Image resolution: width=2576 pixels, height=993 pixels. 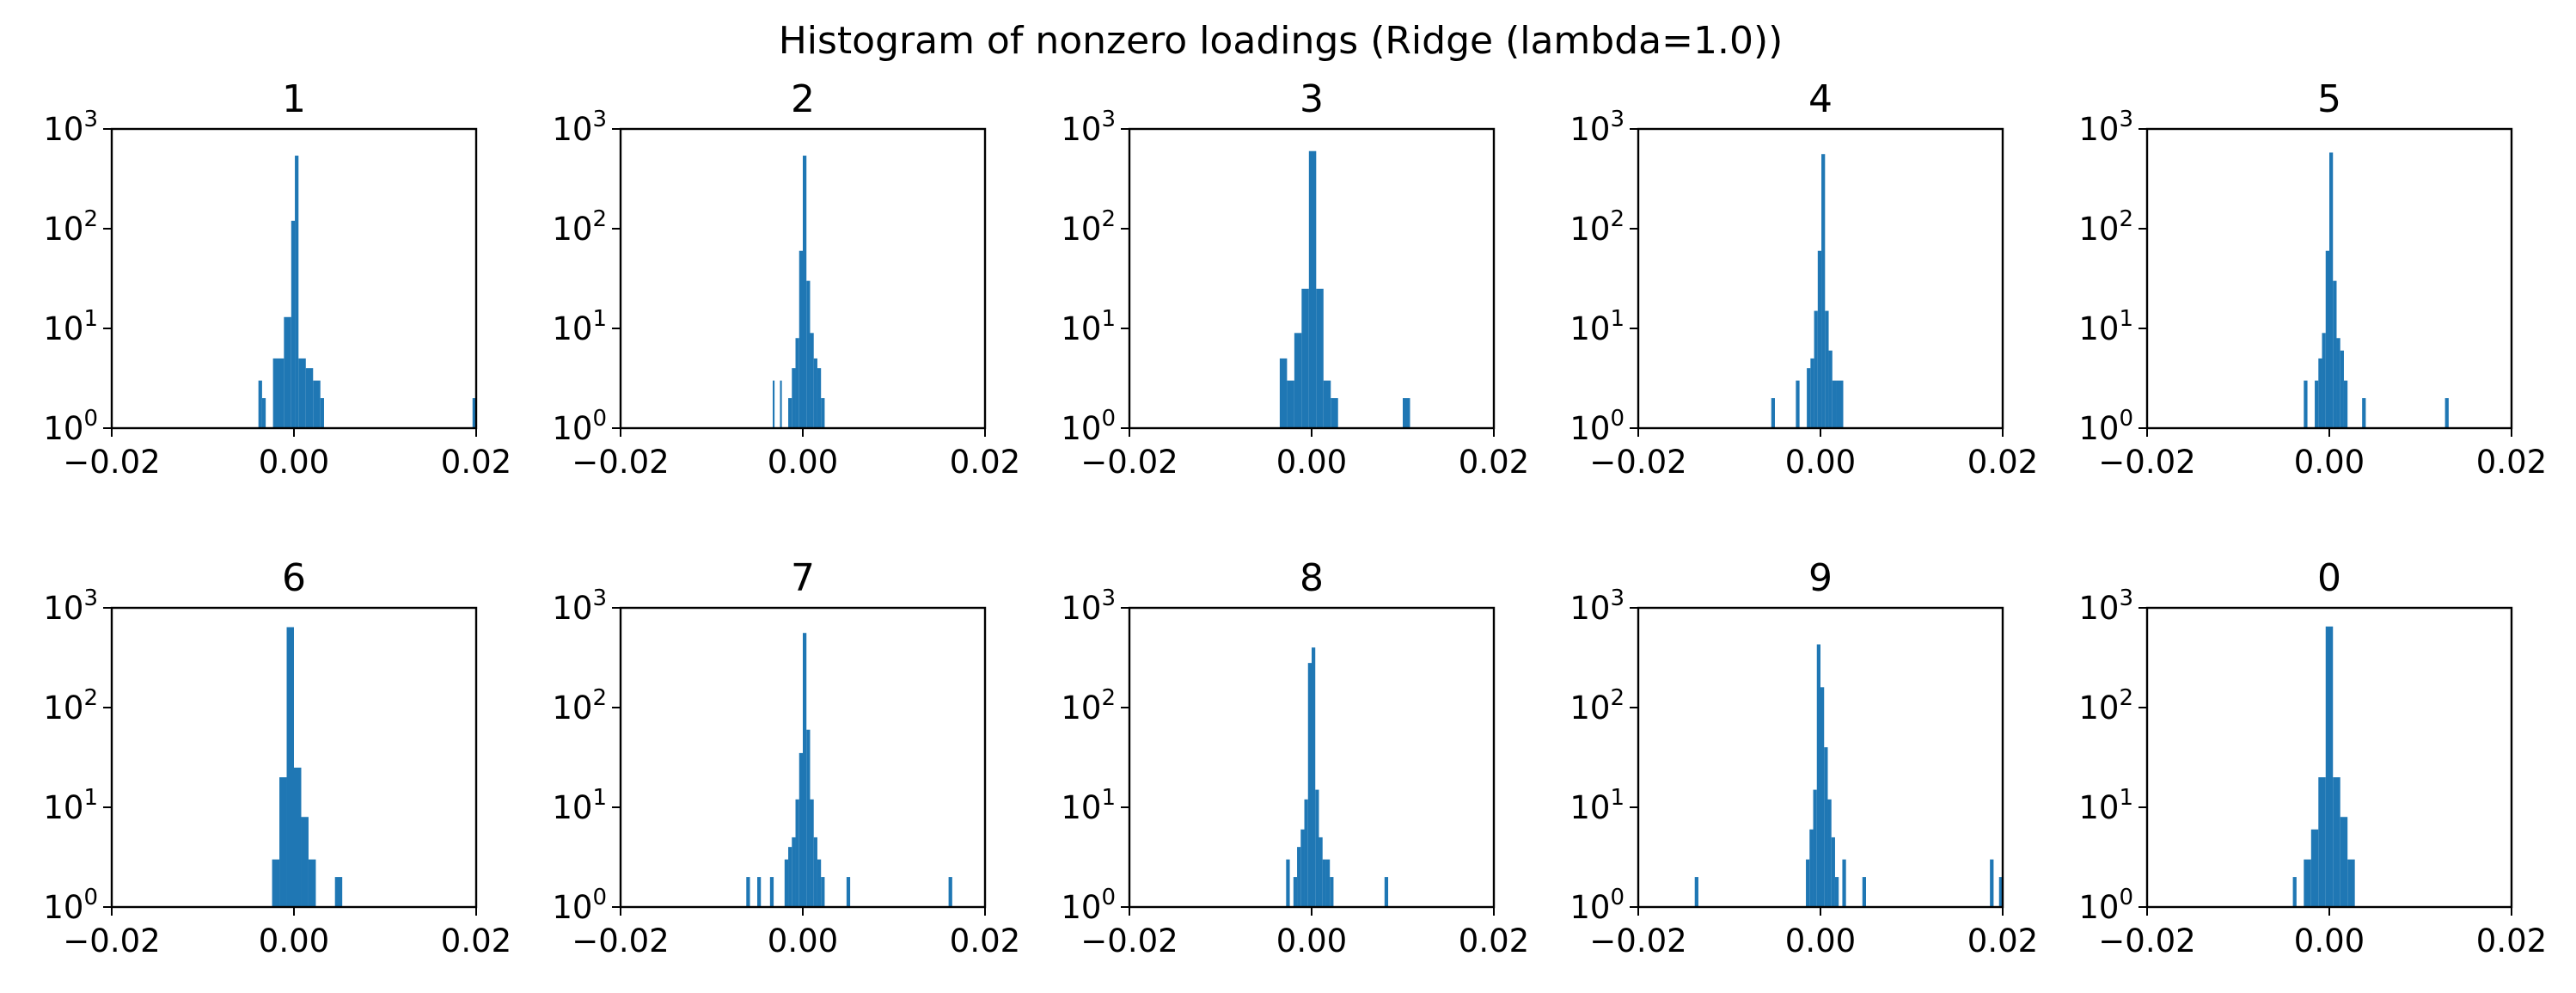 I want to click on subplot-title: 3, so click(x=1312, y=99).